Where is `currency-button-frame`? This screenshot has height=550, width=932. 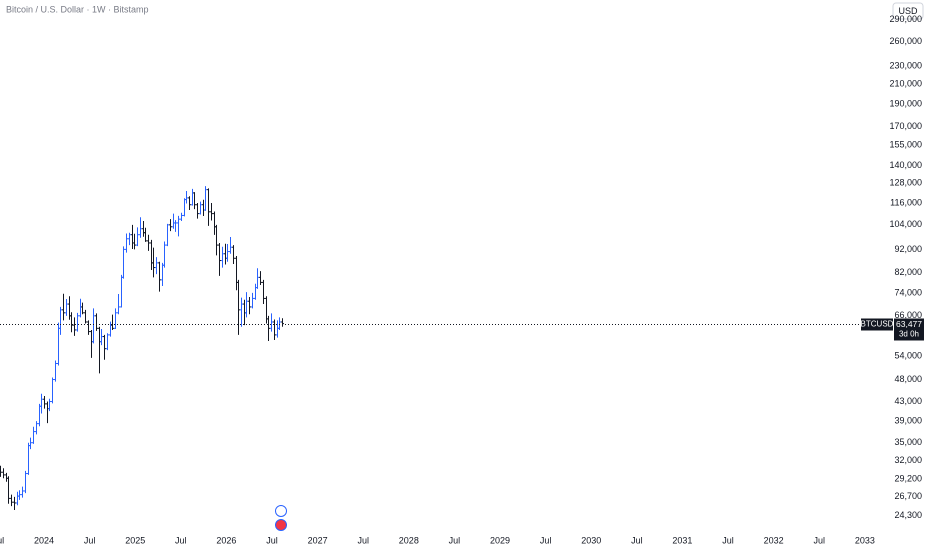
currency-button-frame is located at coordinates (908, 11).